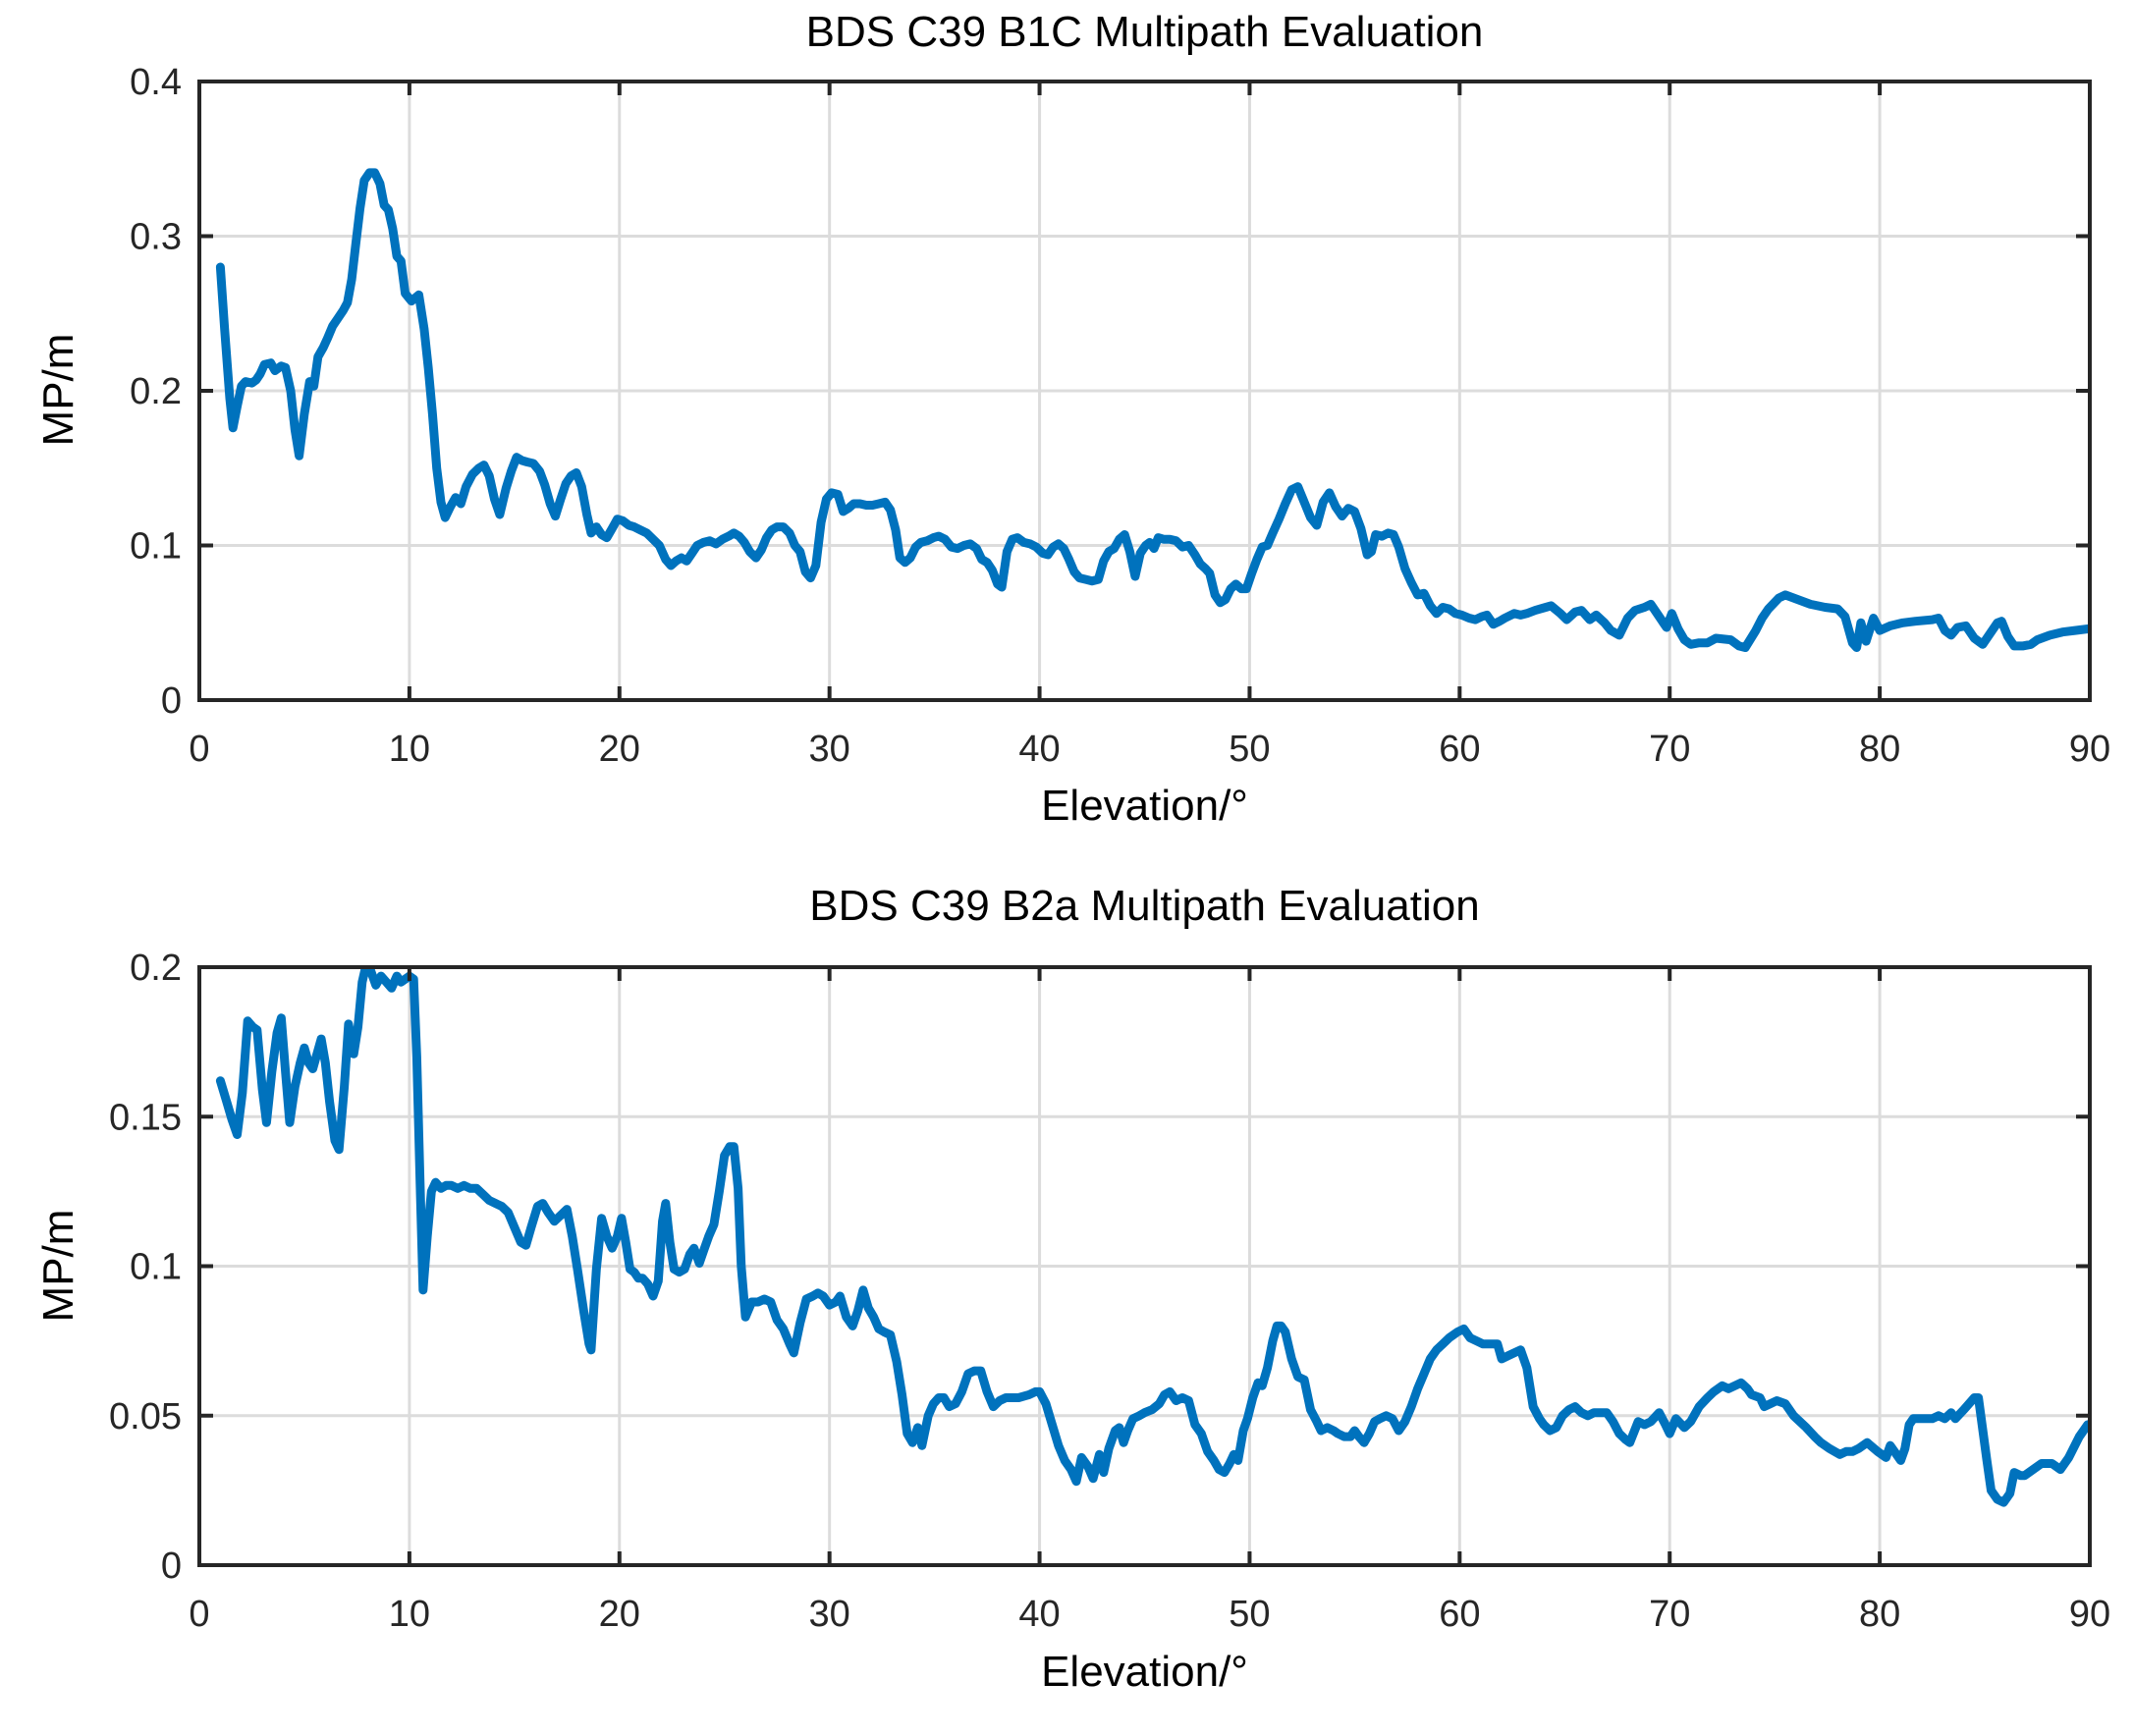 The width and height of the screenshot is (2133, 1736). I want to click on y-tick-label: 0.4, so click(156, 82).